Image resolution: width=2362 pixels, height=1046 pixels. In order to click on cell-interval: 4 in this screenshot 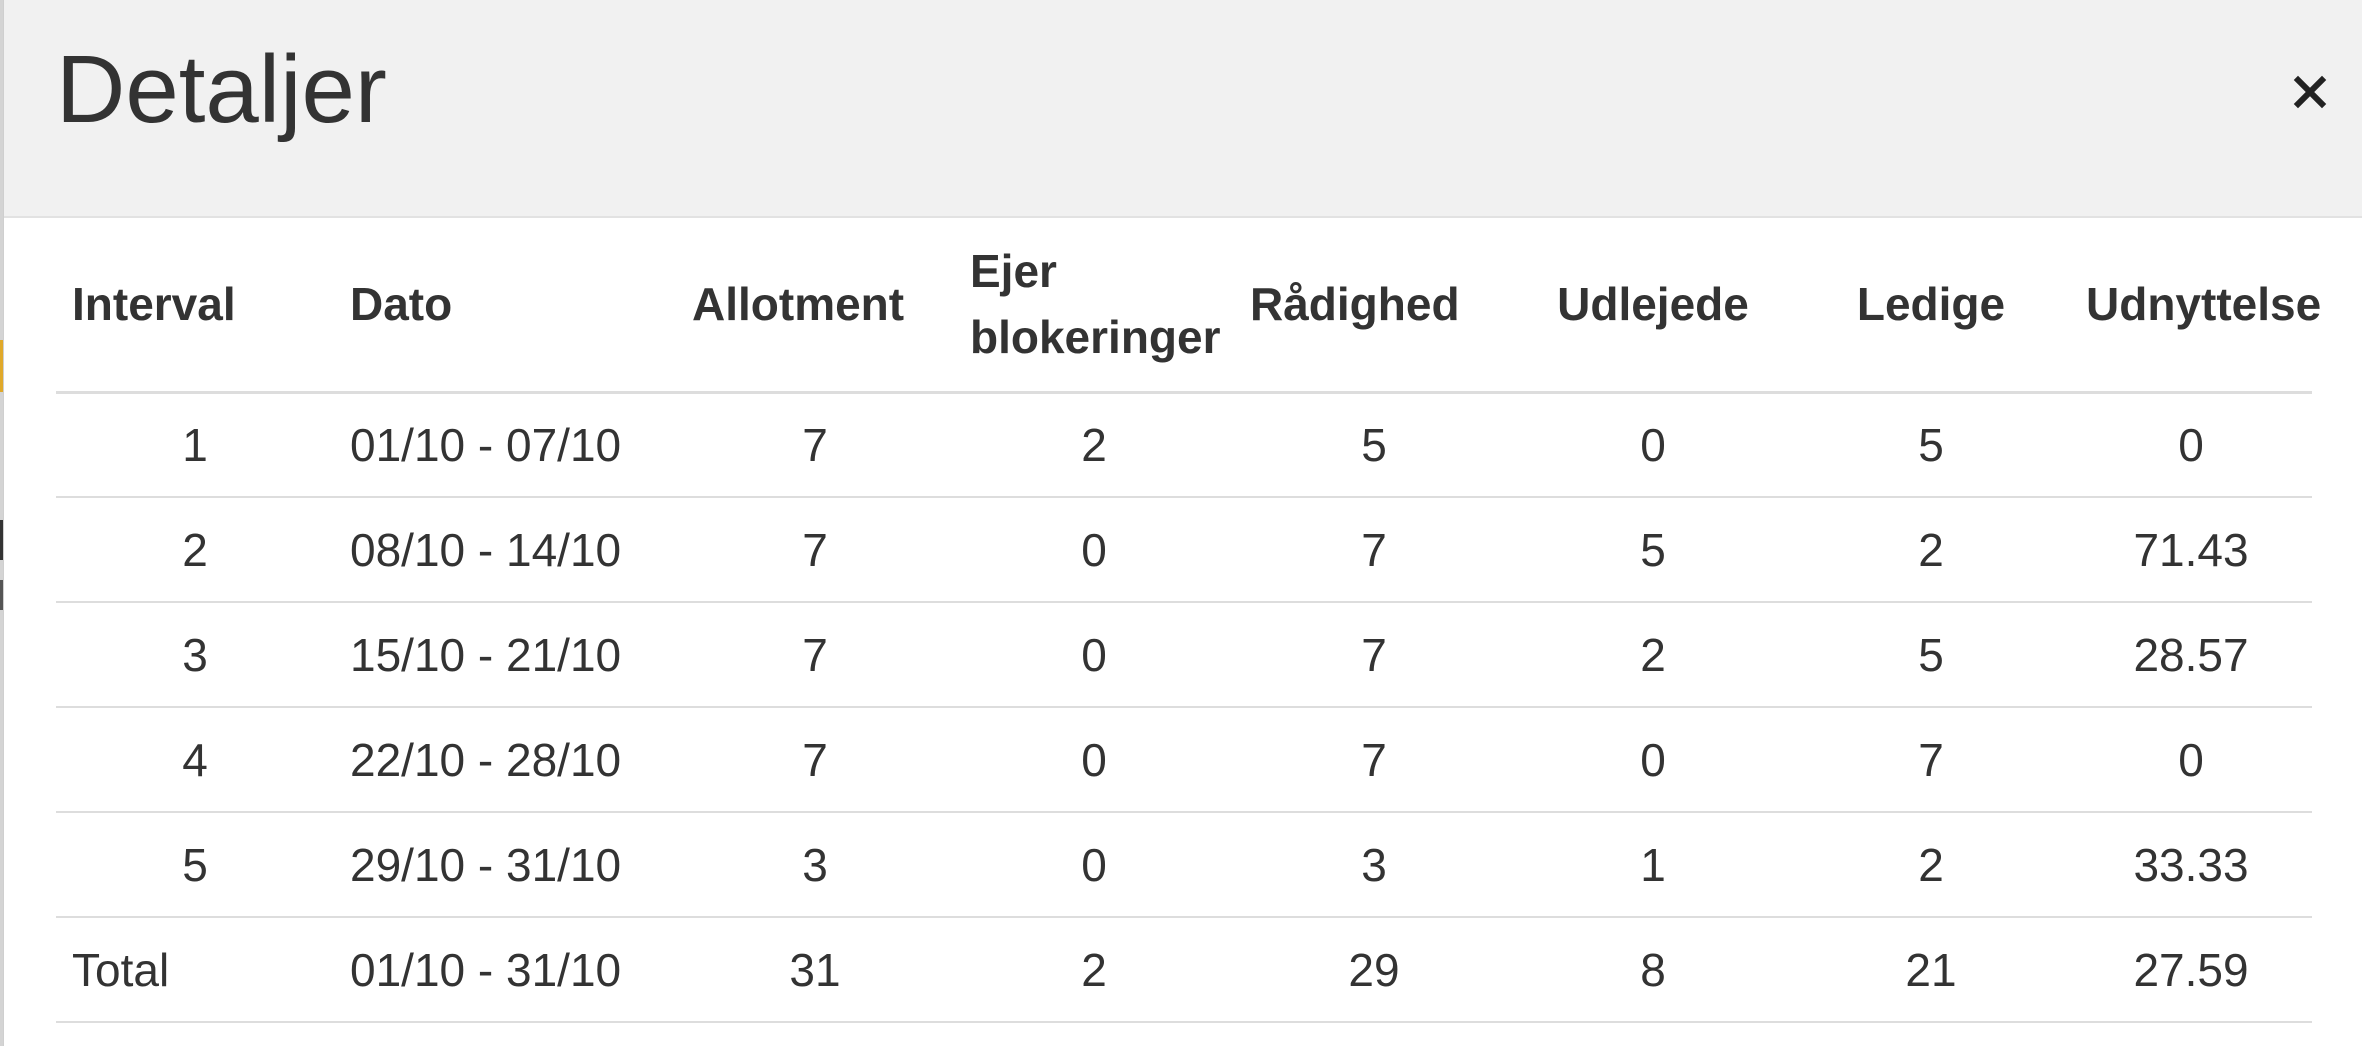, I will do `click(195, 760)`.